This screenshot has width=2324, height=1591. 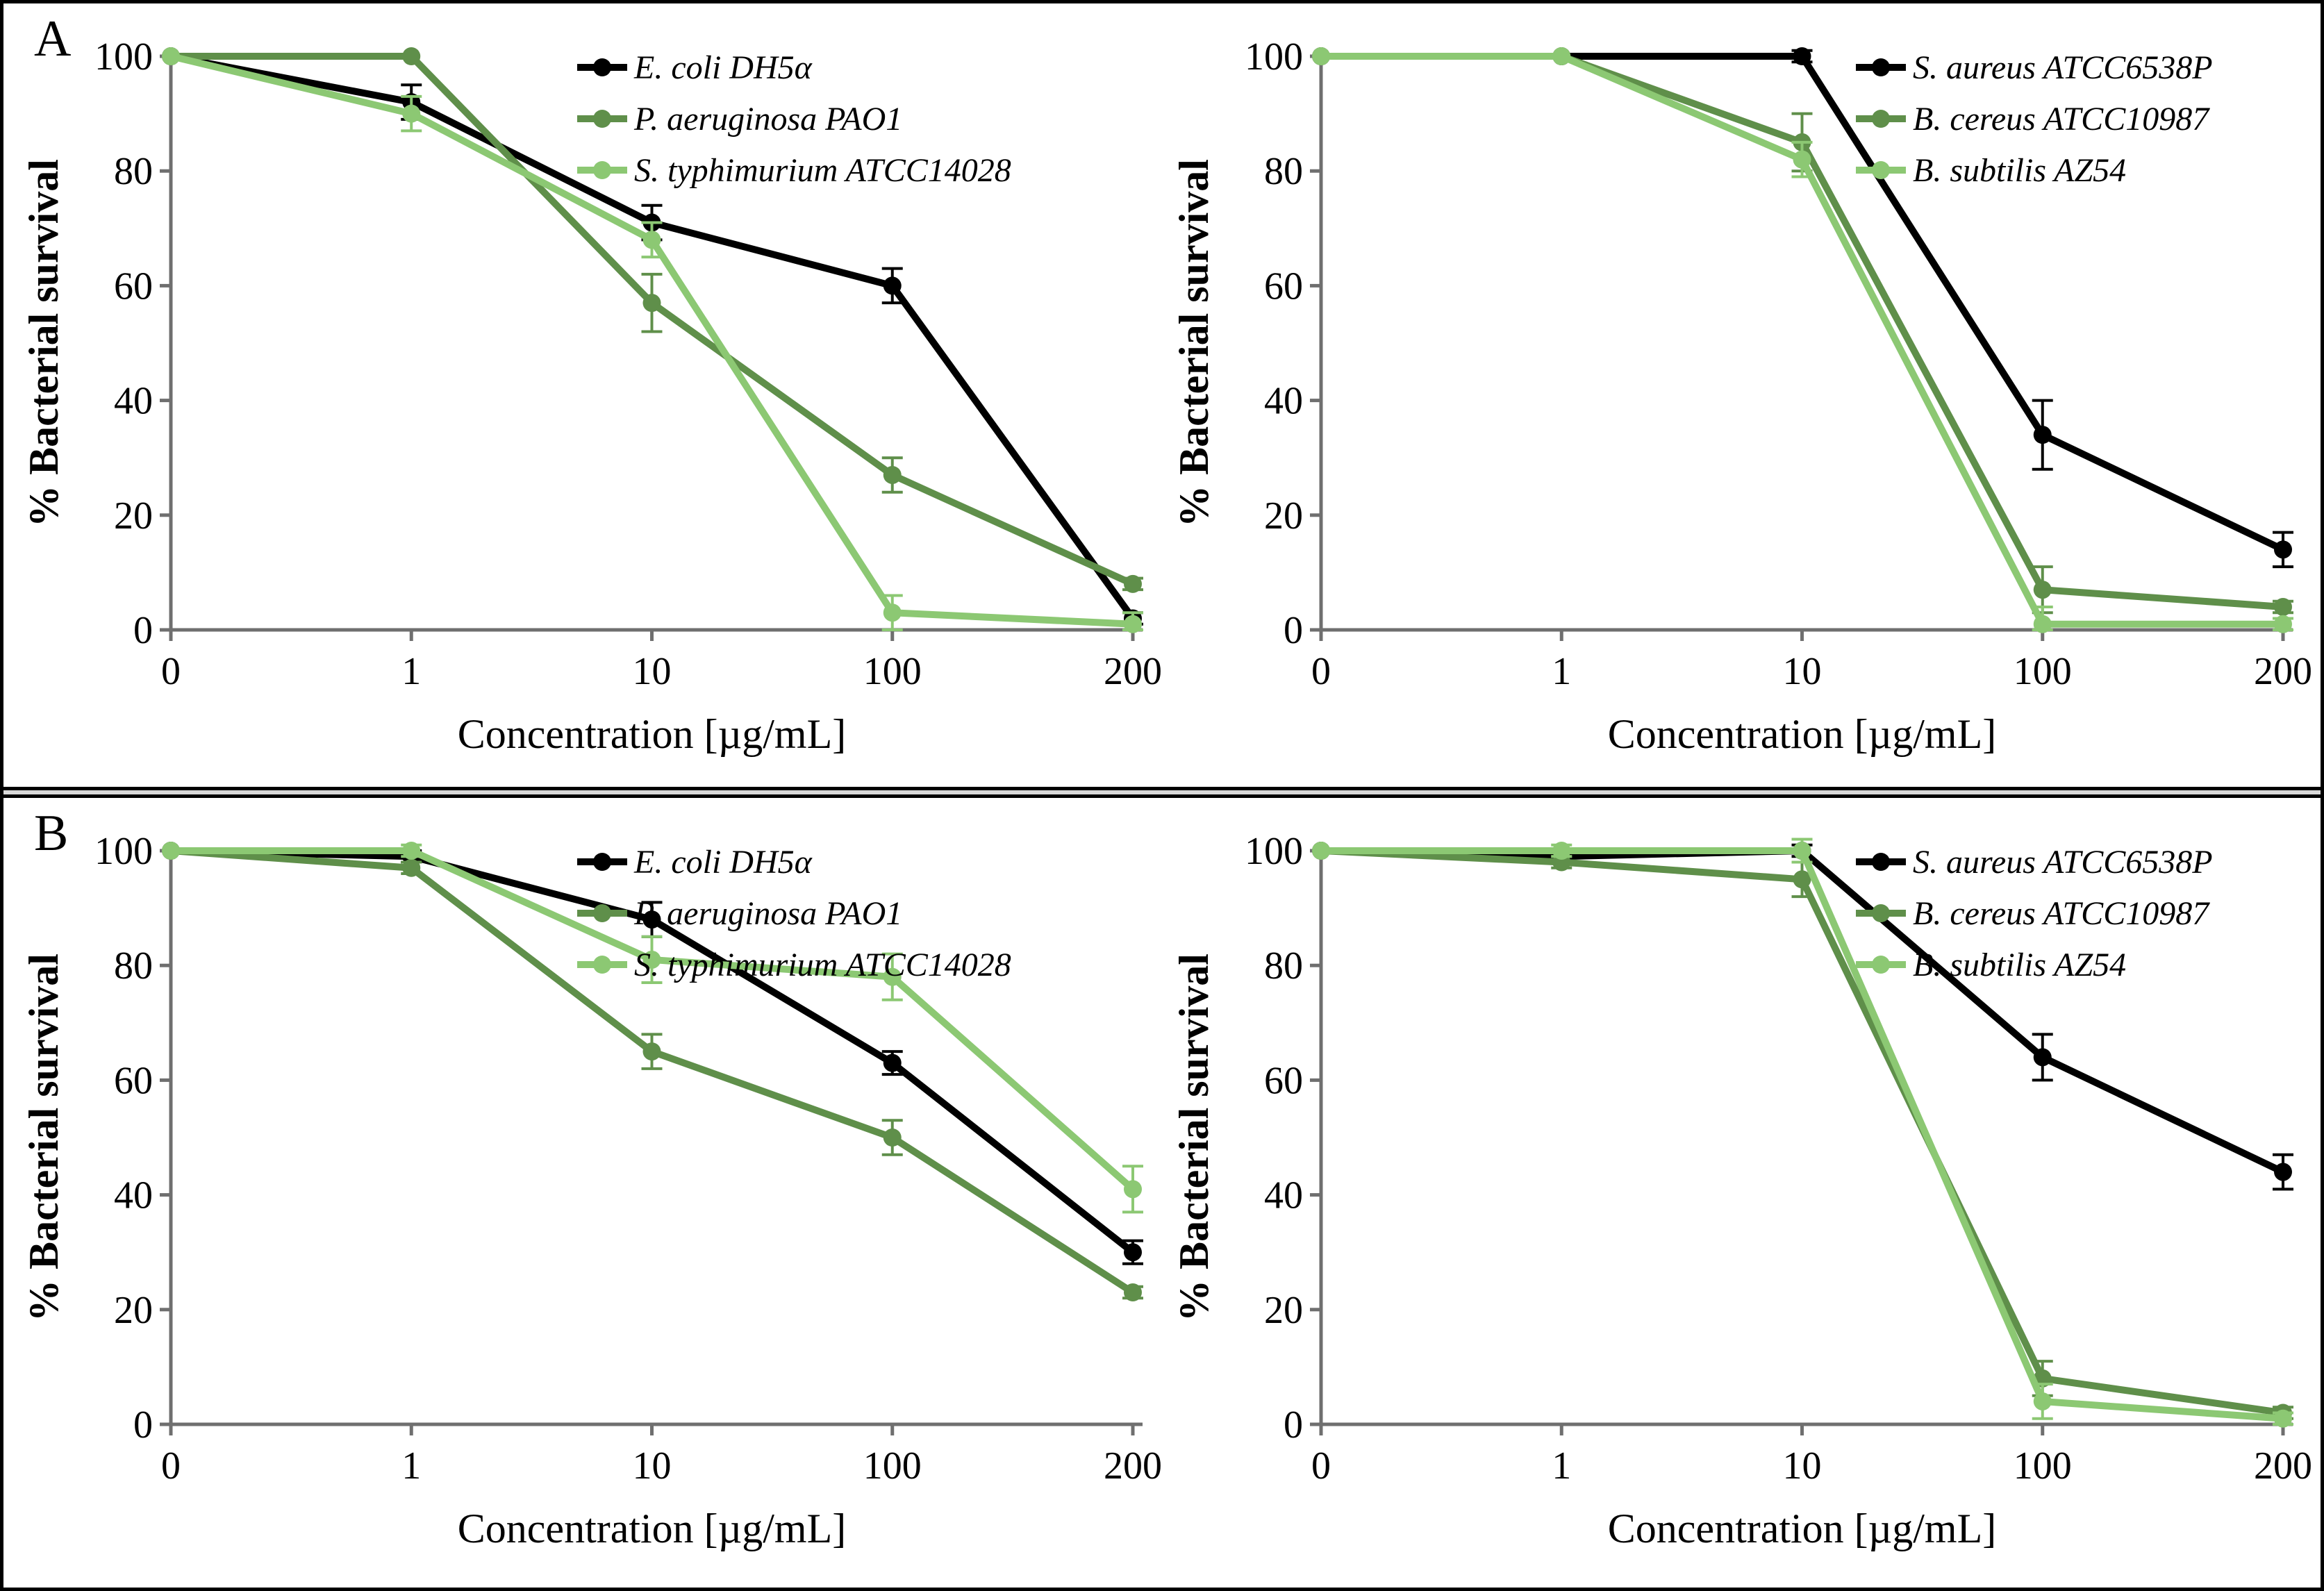 What do you see at coordinates (51, 834) in the screenshot?
I see `panel-b-label: B` at bounding box center [51, 834].